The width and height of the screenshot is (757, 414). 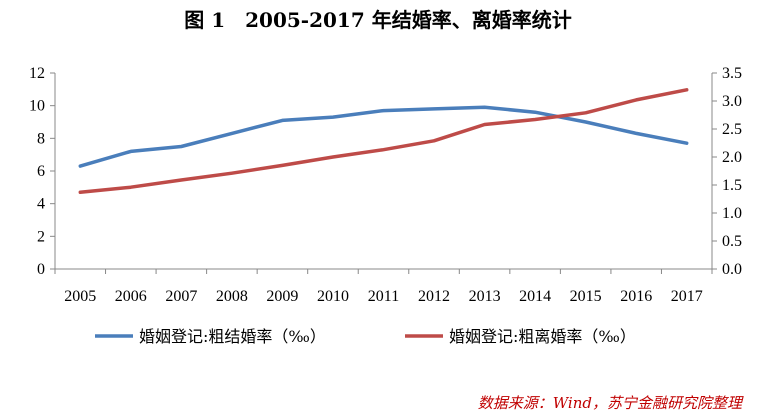 I want to click on y-right-tick-label: 3.5, so click(x=732, y=73).